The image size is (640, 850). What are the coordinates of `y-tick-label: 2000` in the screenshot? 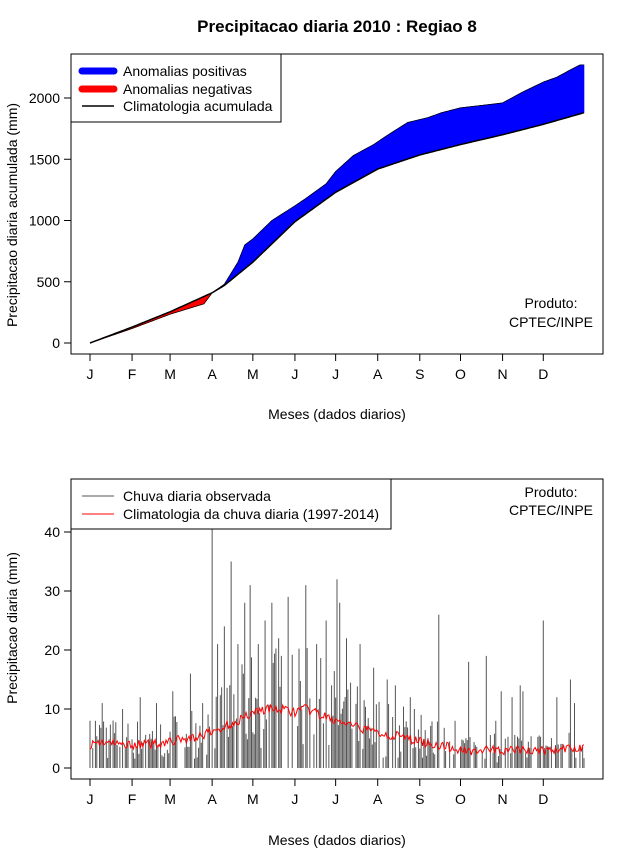 It's located at (44, 98).